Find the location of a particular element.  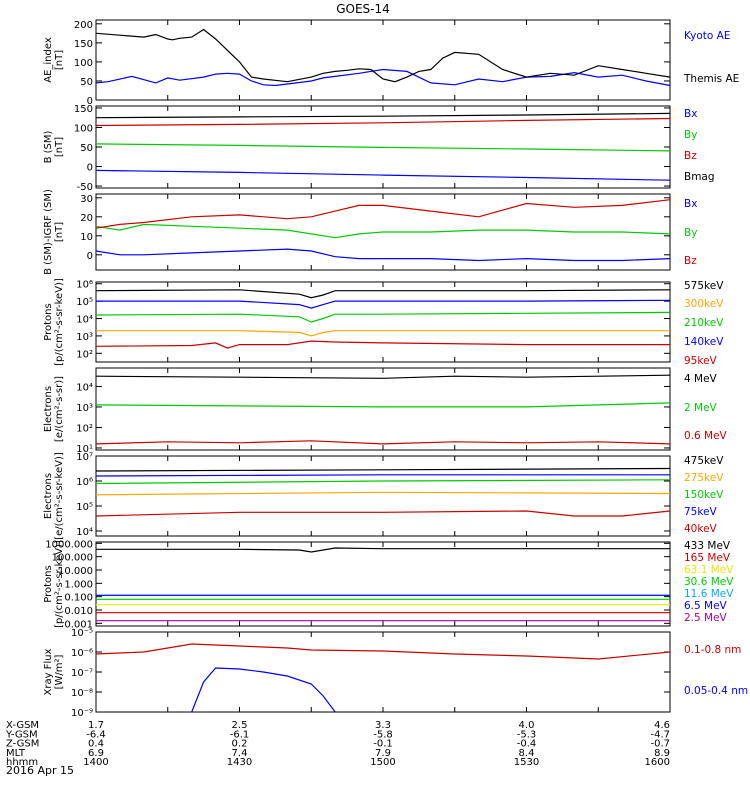

x-axis-value: 7.9 is located at coordinates (383, 753).